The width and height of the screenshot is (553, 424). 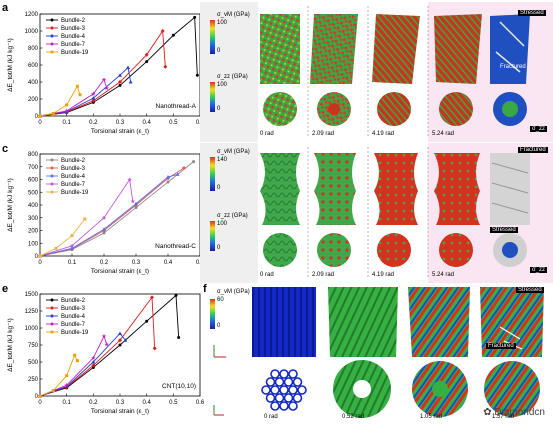 I want to click on legend-label-bundle-2: Bundle-2, so click(x=73, y=21).